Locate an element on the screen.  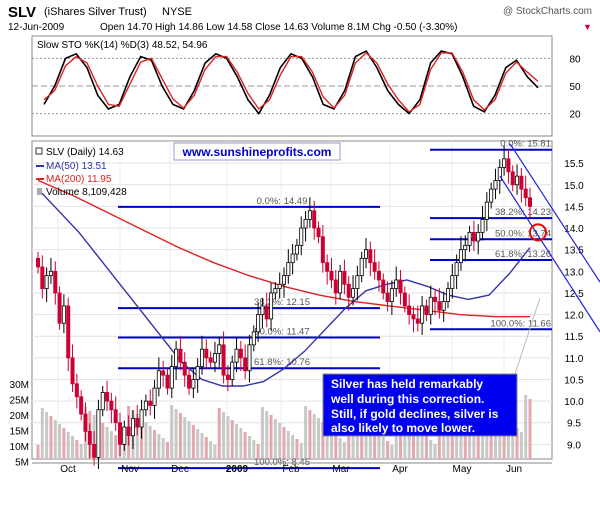
price-tick-label: 15.5 is located at coordinates (574, 164).